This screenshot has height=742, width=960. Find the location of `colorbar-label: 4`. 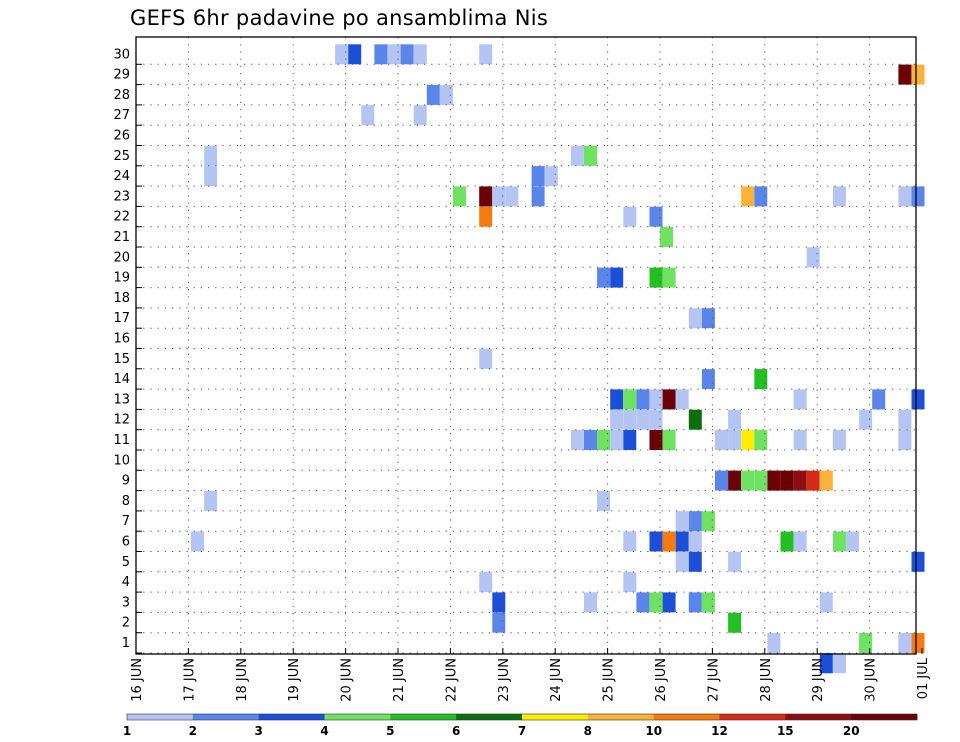

colorbar-label: 4 is located at coordinates (324, 731).